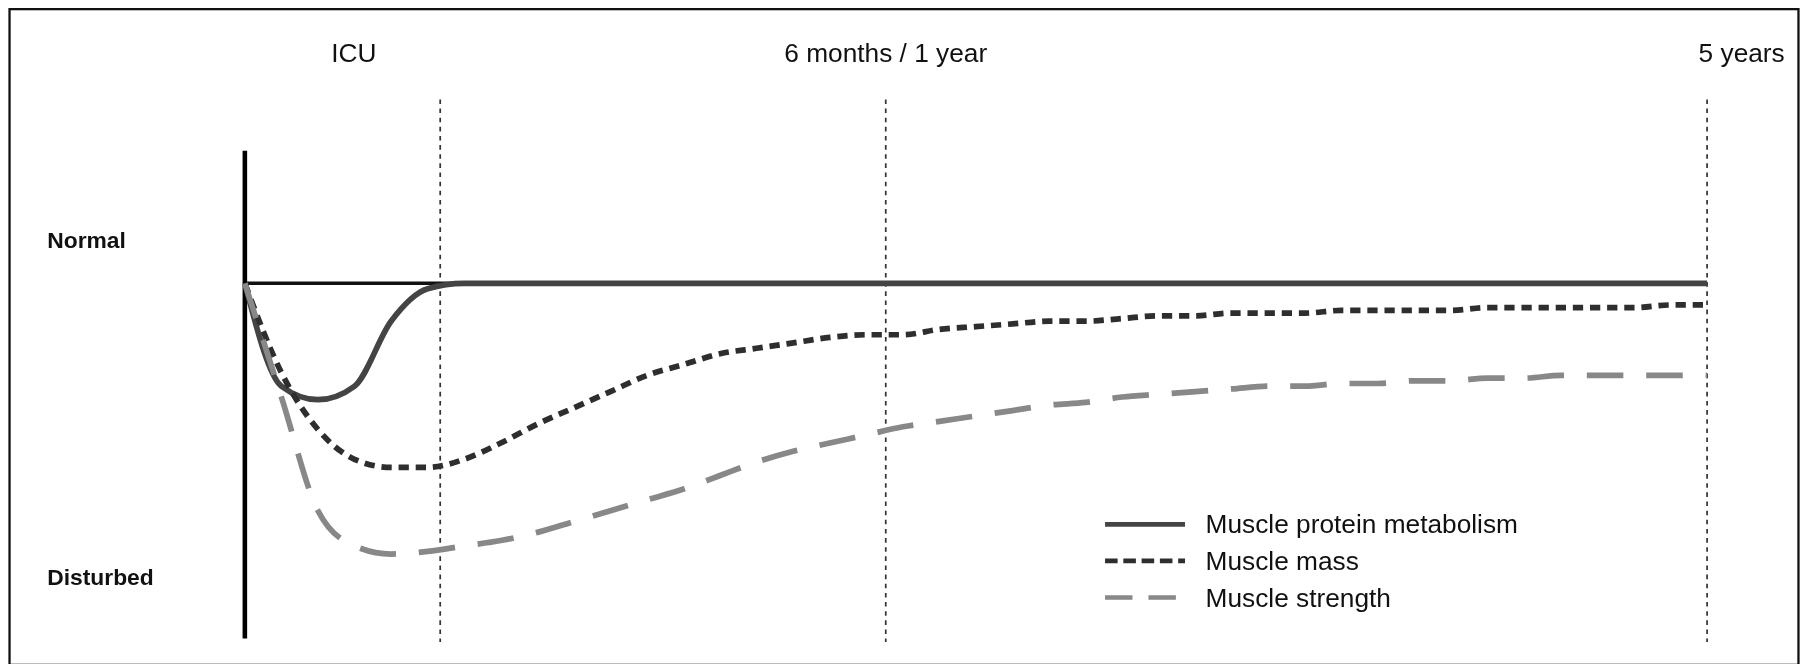  What do you see at coordinates (86, 239) in the screenshot?
I see `text: Normal` at bounding box center [86, 239].